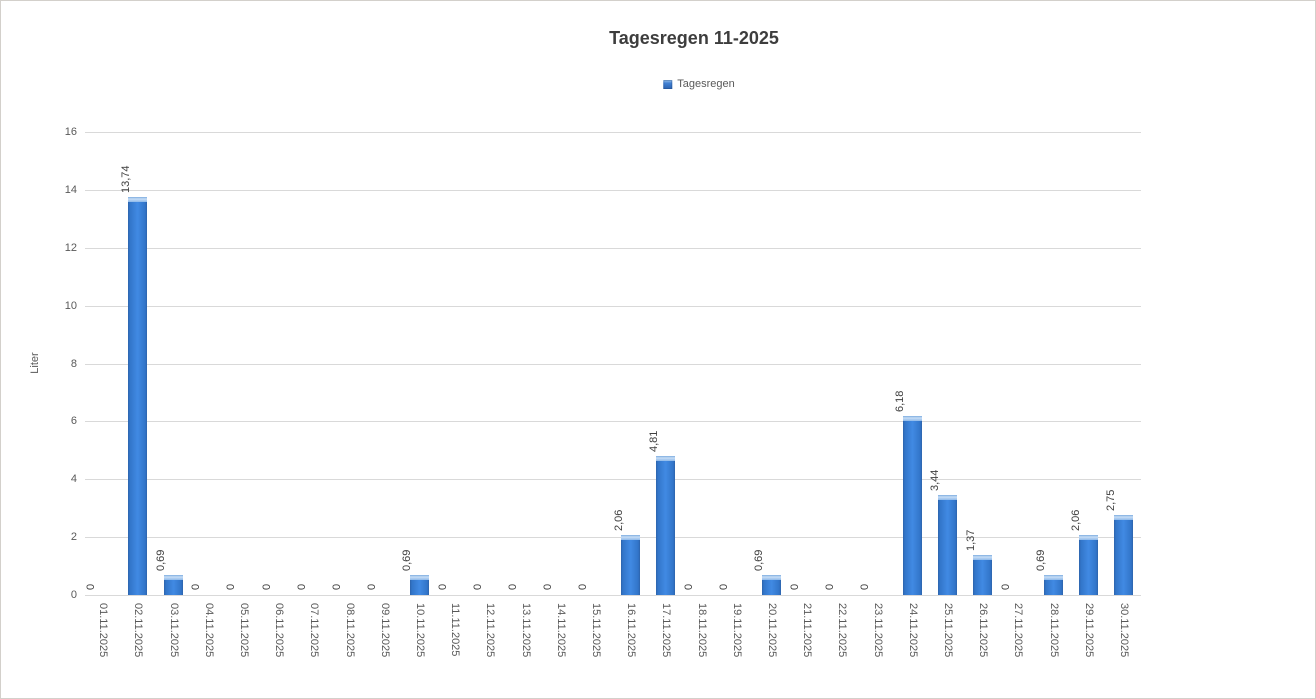  Describe the element at coordinates (736, 630) in the screenshot. I see `x-axis-tick-label: 19.11.2025` at that location.